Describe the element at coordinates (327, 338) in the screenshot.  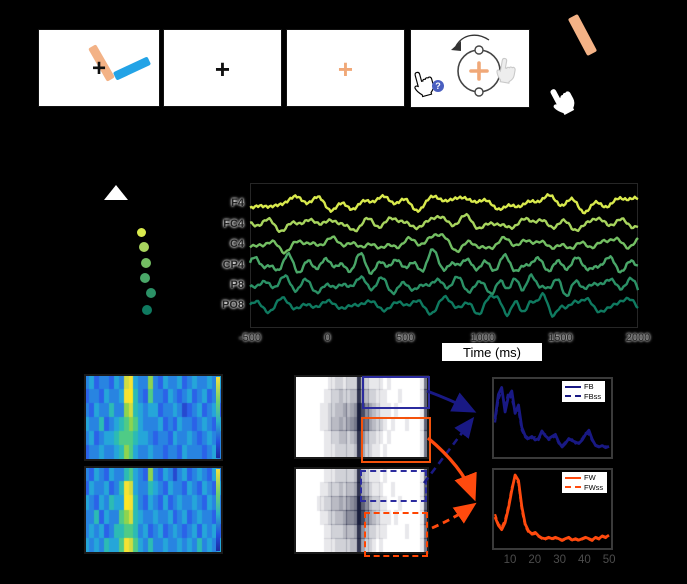
I see `eeg-xtick: 0` at that location.